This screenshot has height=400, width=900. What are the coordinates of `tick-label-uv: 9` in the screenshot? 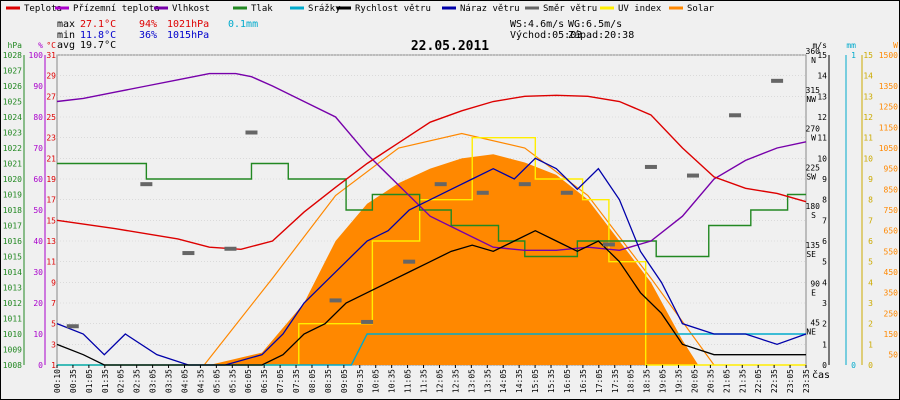 It's located at (870, 179).